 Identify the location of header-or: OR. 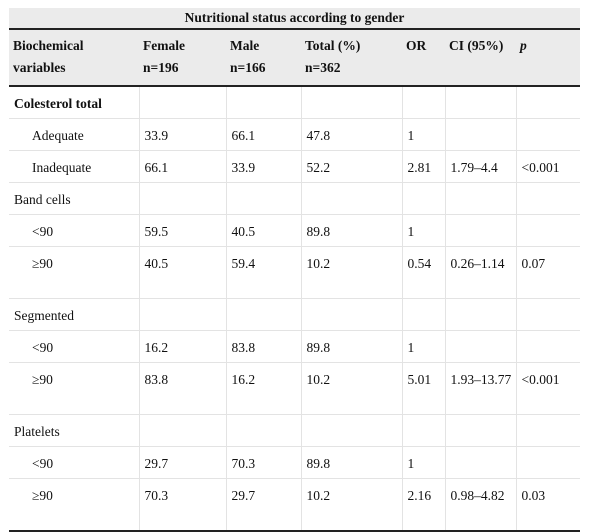
(423, 58).